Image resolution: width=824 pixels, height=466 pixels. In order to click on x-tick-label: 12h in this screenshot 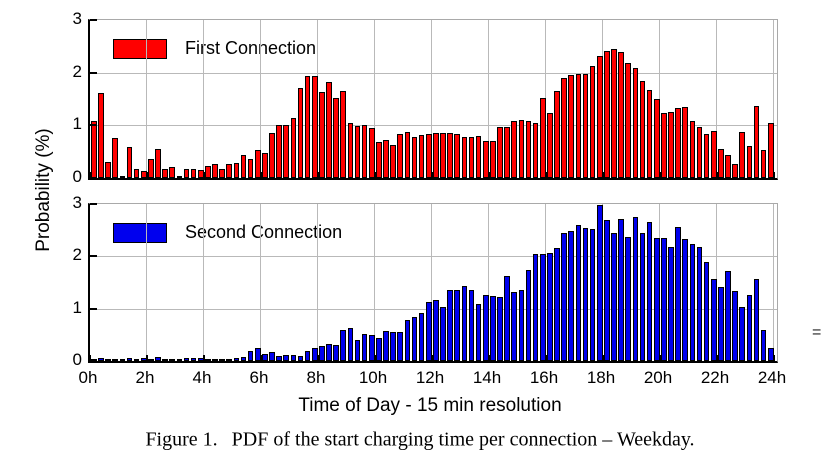, I will do `click(430, 377)`.